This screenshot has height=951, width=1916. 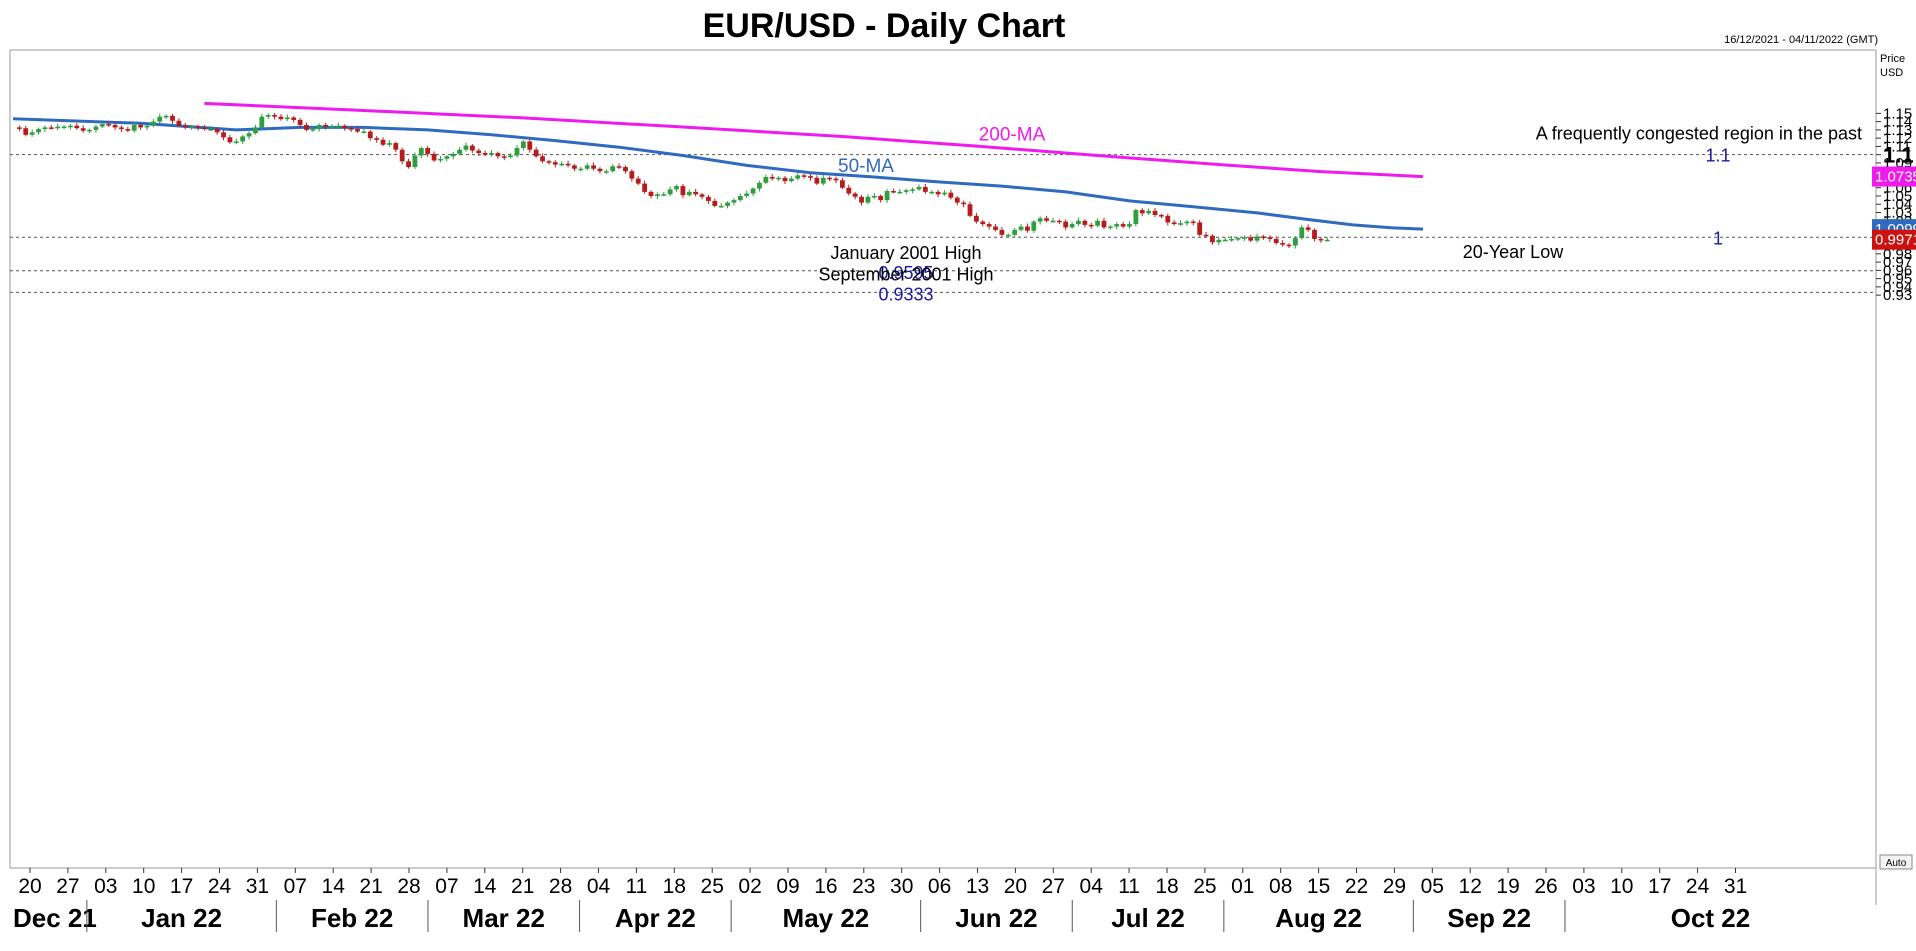 I want to click on x-day-label: 14, so click(x=485, y=886).